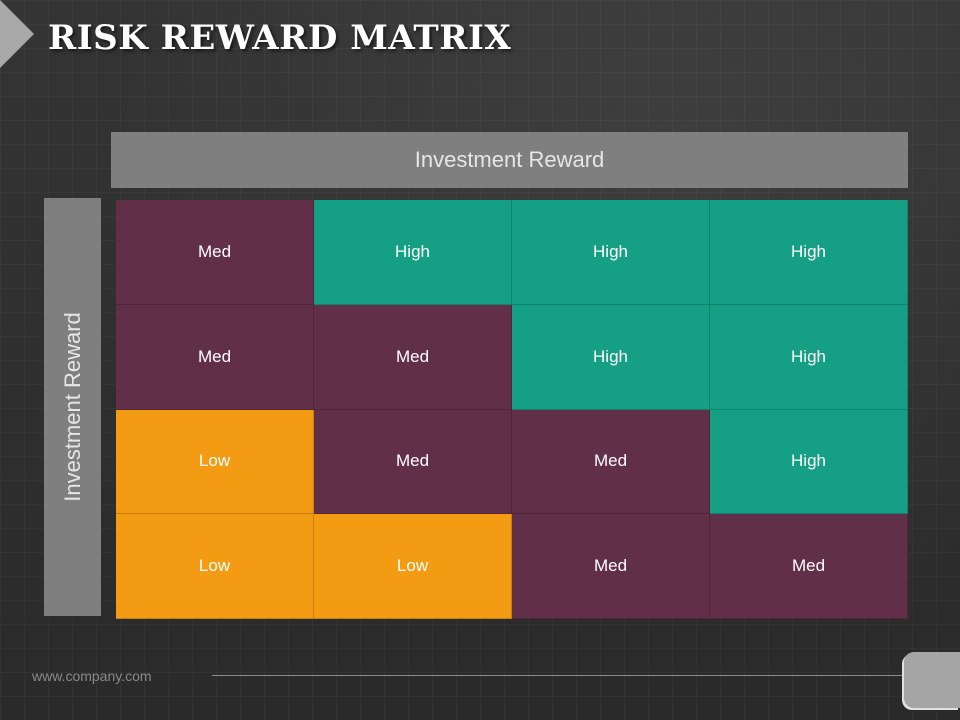  I want to click on matrix-cell-r2-c2: Med, so click(413, 357).